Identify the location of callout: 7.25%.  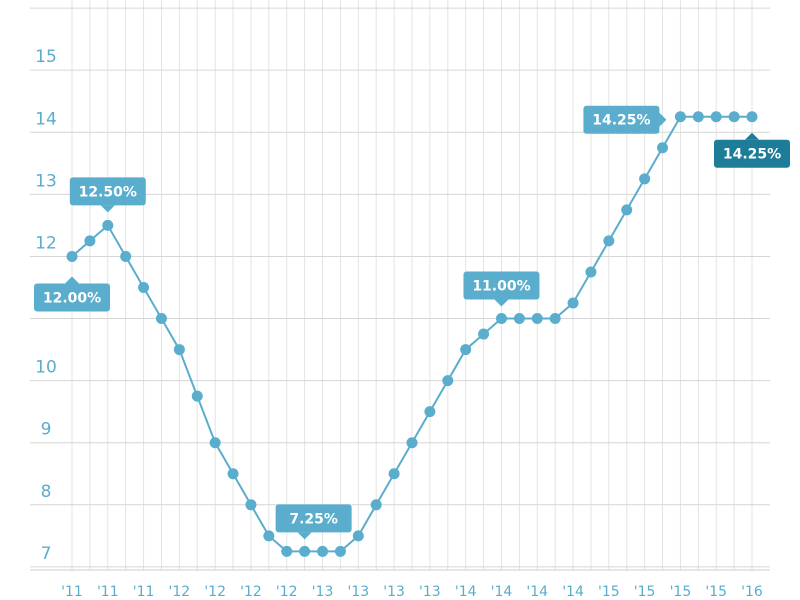
(313, 522).